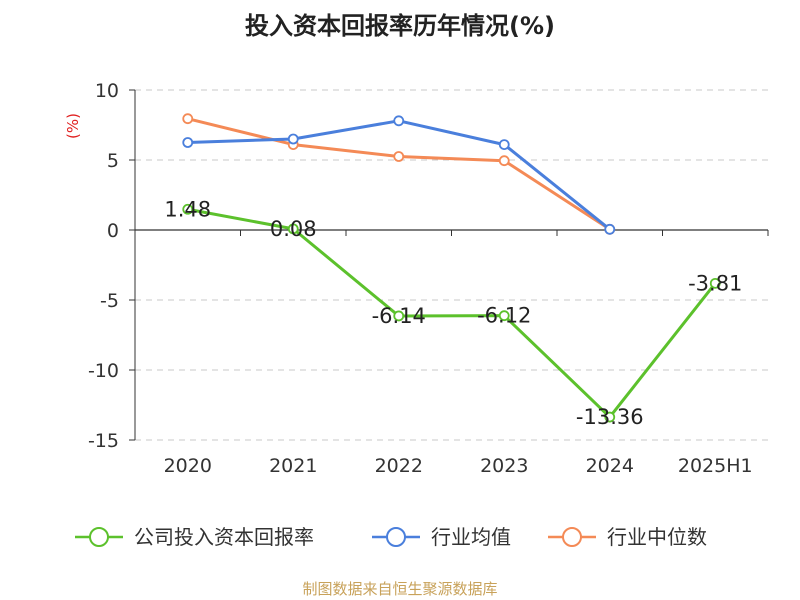 This screenshot has width=800, height=600. I want to click on data-label: 0.08, so click(293, 229).